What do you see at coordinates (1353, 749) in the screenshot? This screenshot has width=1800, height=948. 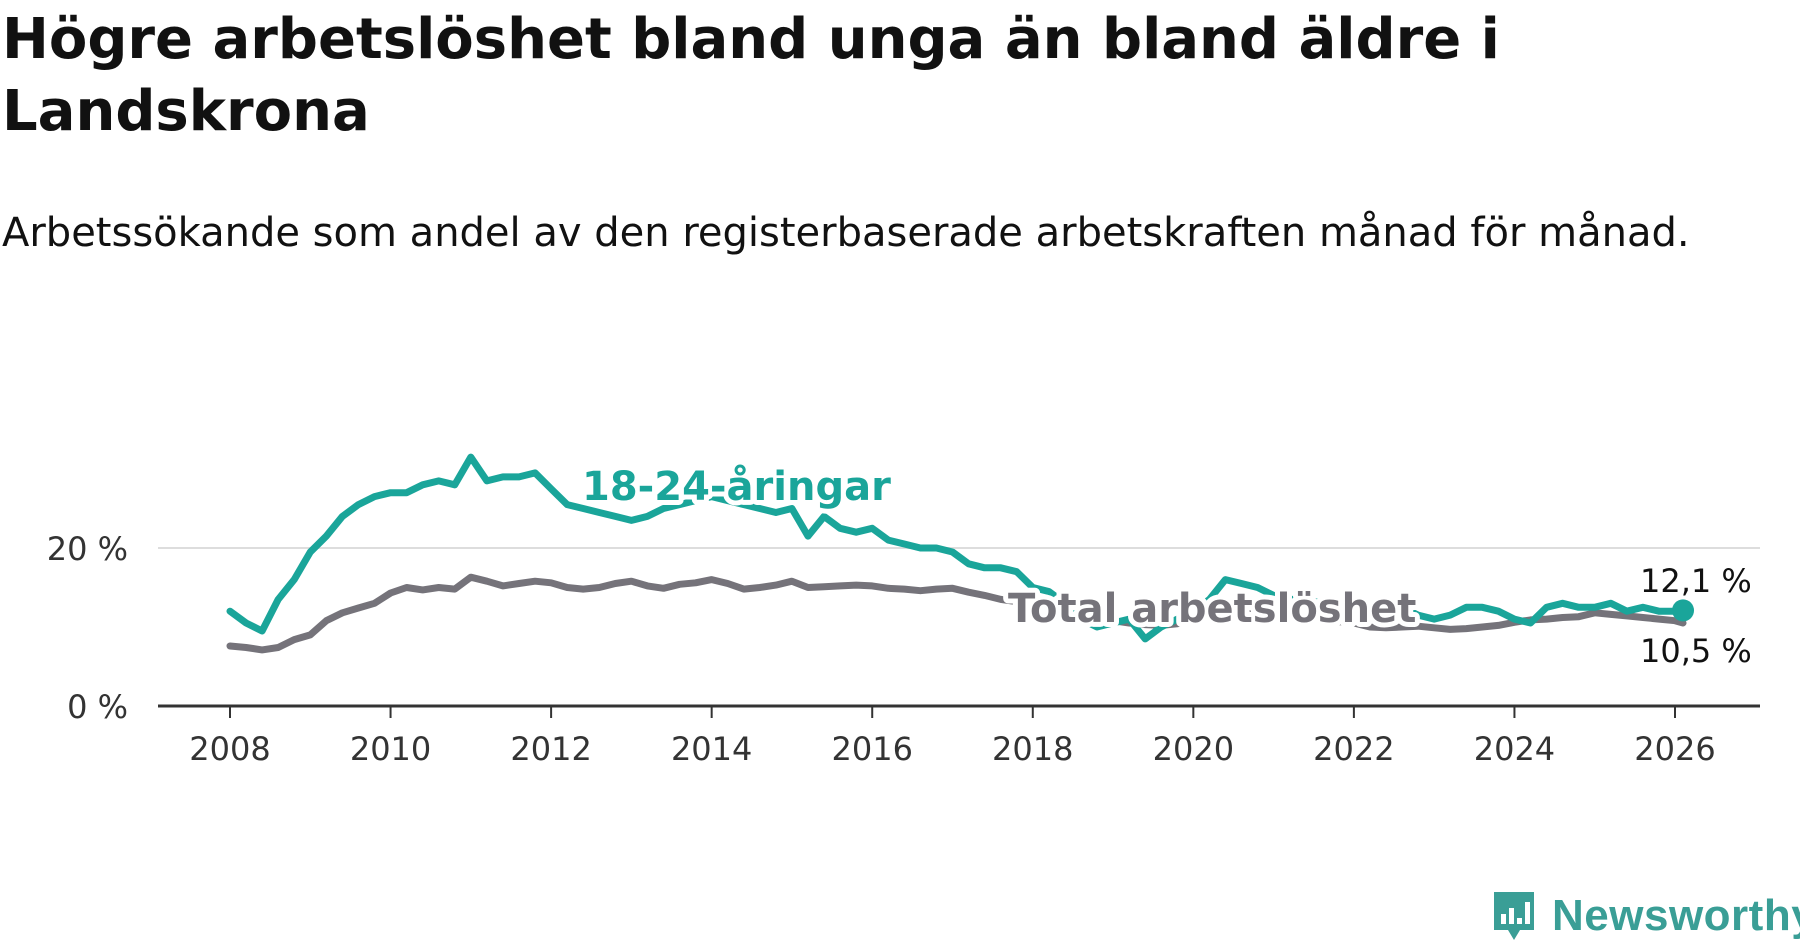 I see `x-tick-label: 2022` at bounding box center [1353, 749].